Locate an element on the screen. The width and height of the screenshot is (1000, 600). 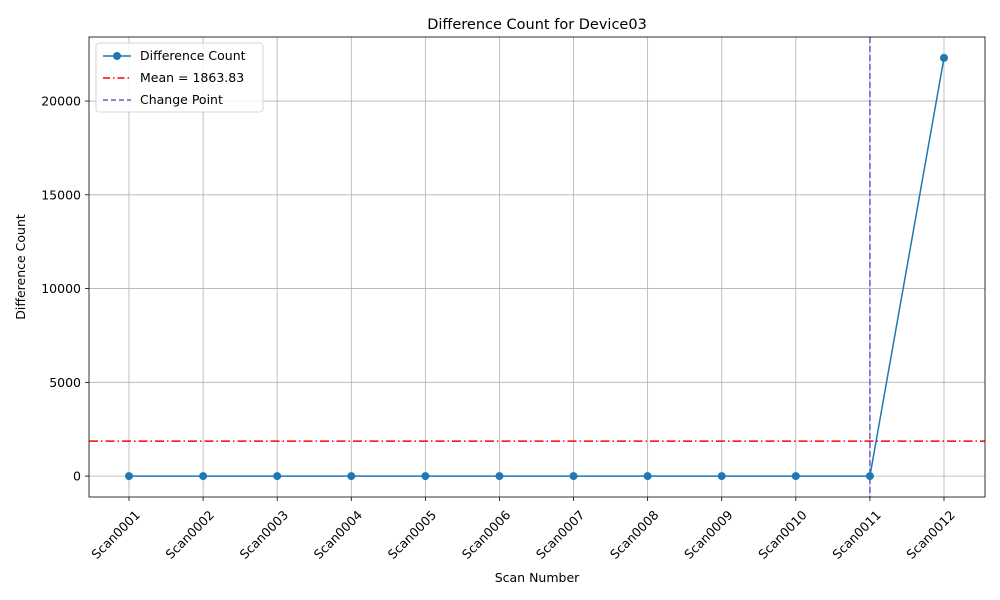
x-axis-label: Scan Number is located at coordinates (537, 577).